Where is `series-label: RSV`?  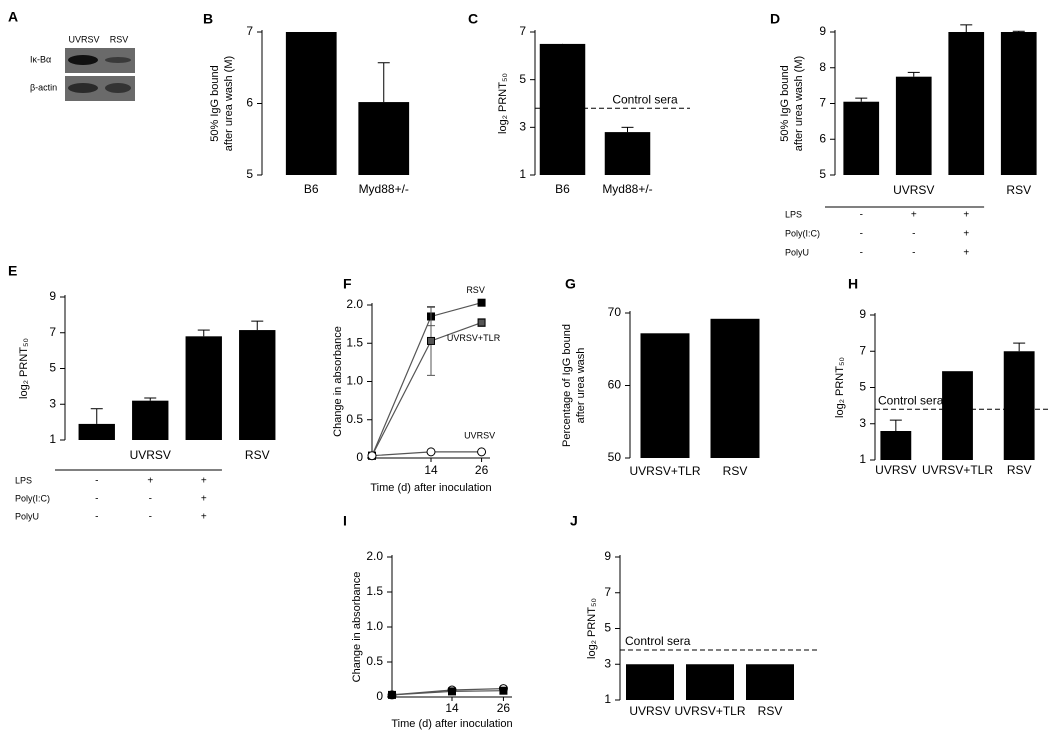 series-label: RSV is located at coordinates (475, 290).